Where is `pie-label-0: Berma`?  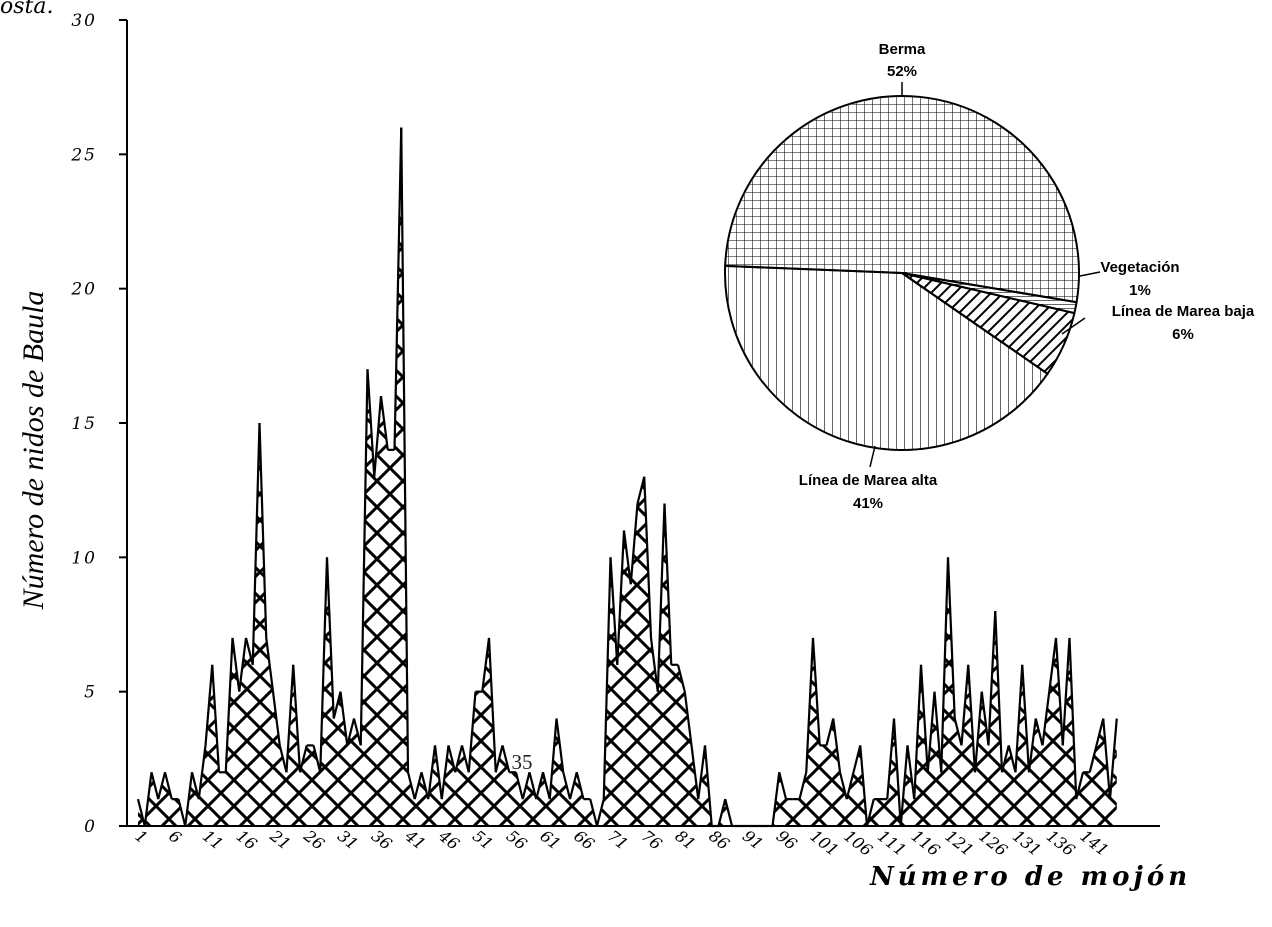 pie-label-0: Berma is located at coordinates (902, 49).